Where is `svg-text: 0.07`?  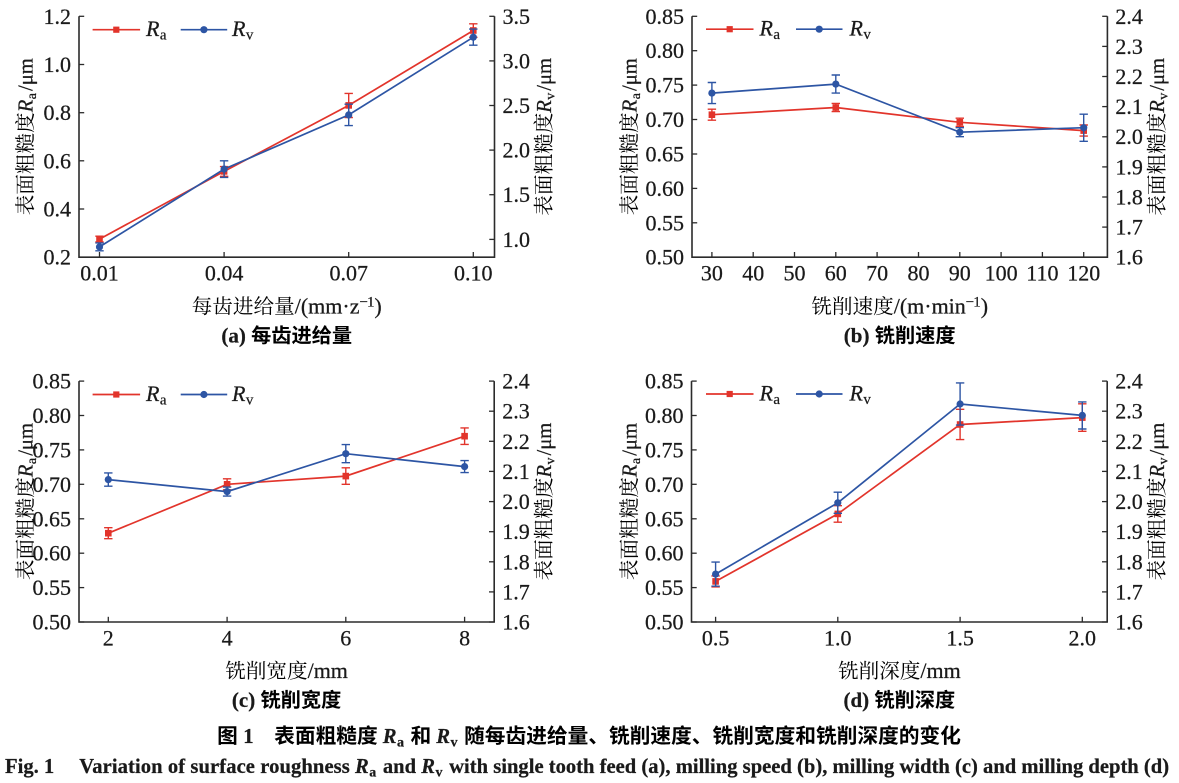 svg-text: 0.07 is located at coordinates (348, 273).